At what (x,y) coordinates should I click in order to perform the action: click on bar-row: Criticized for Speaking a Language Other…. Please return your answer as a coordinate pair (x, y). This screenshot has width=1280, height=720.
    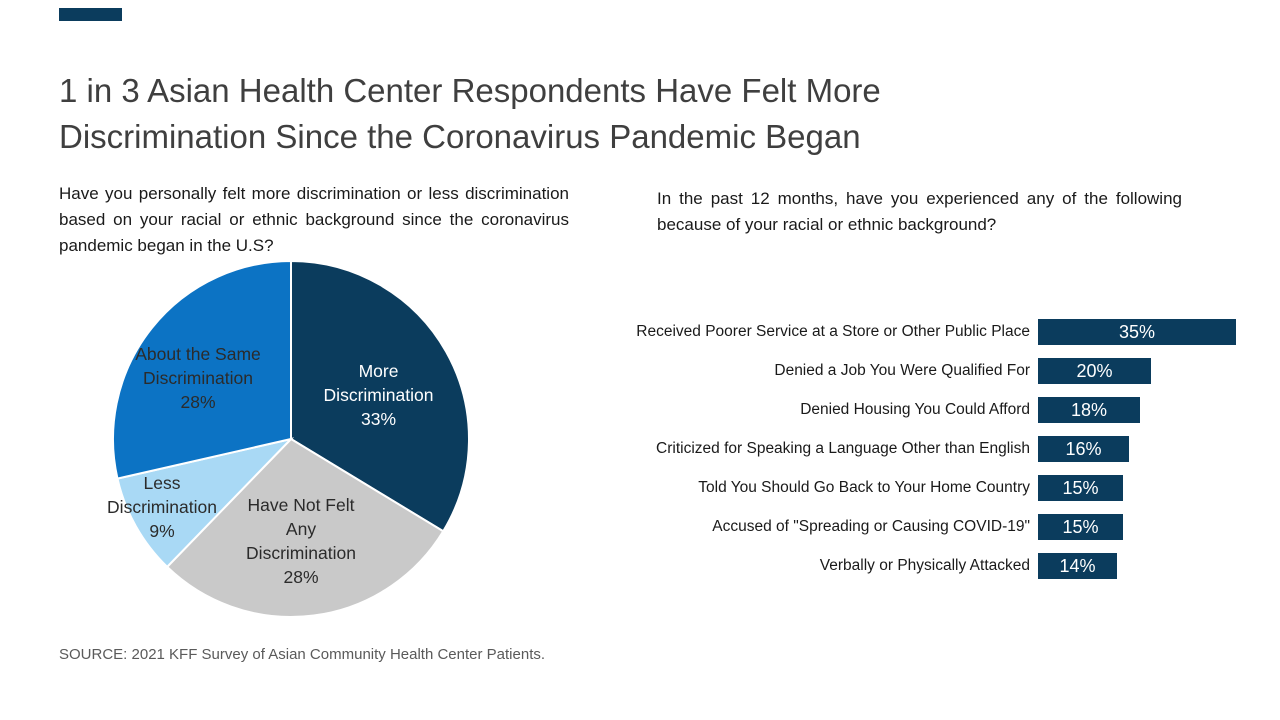
    Looking at the image, I should click on (910, 449).